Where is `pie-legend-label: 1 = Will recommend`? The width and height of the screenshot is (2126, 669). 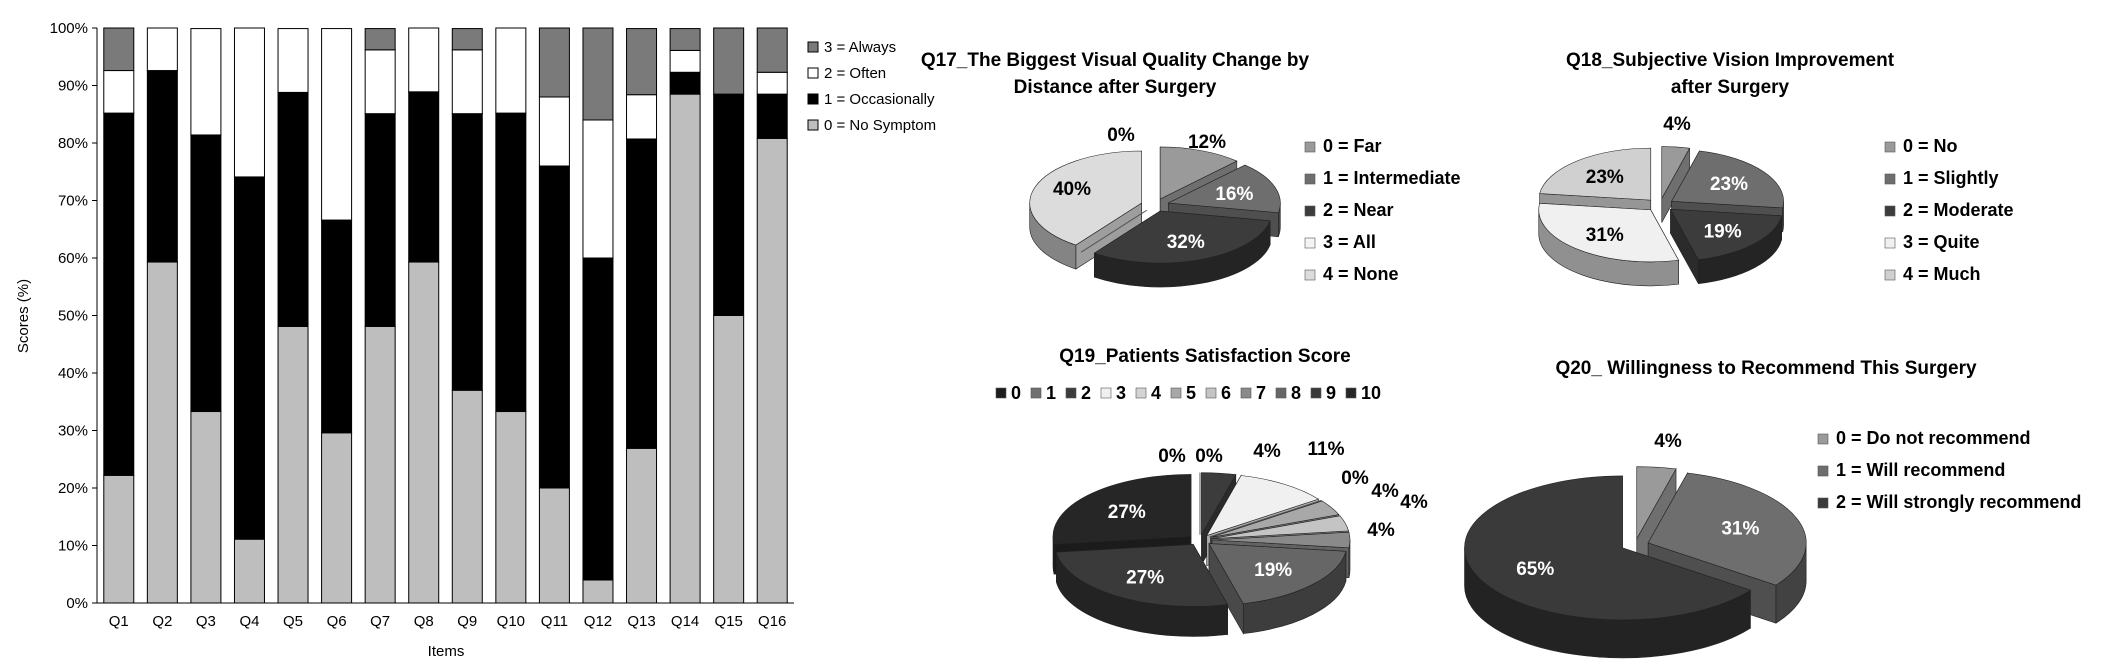
pie-legend-label: 1 = Will recommend is located at coordinates (1920, 470).